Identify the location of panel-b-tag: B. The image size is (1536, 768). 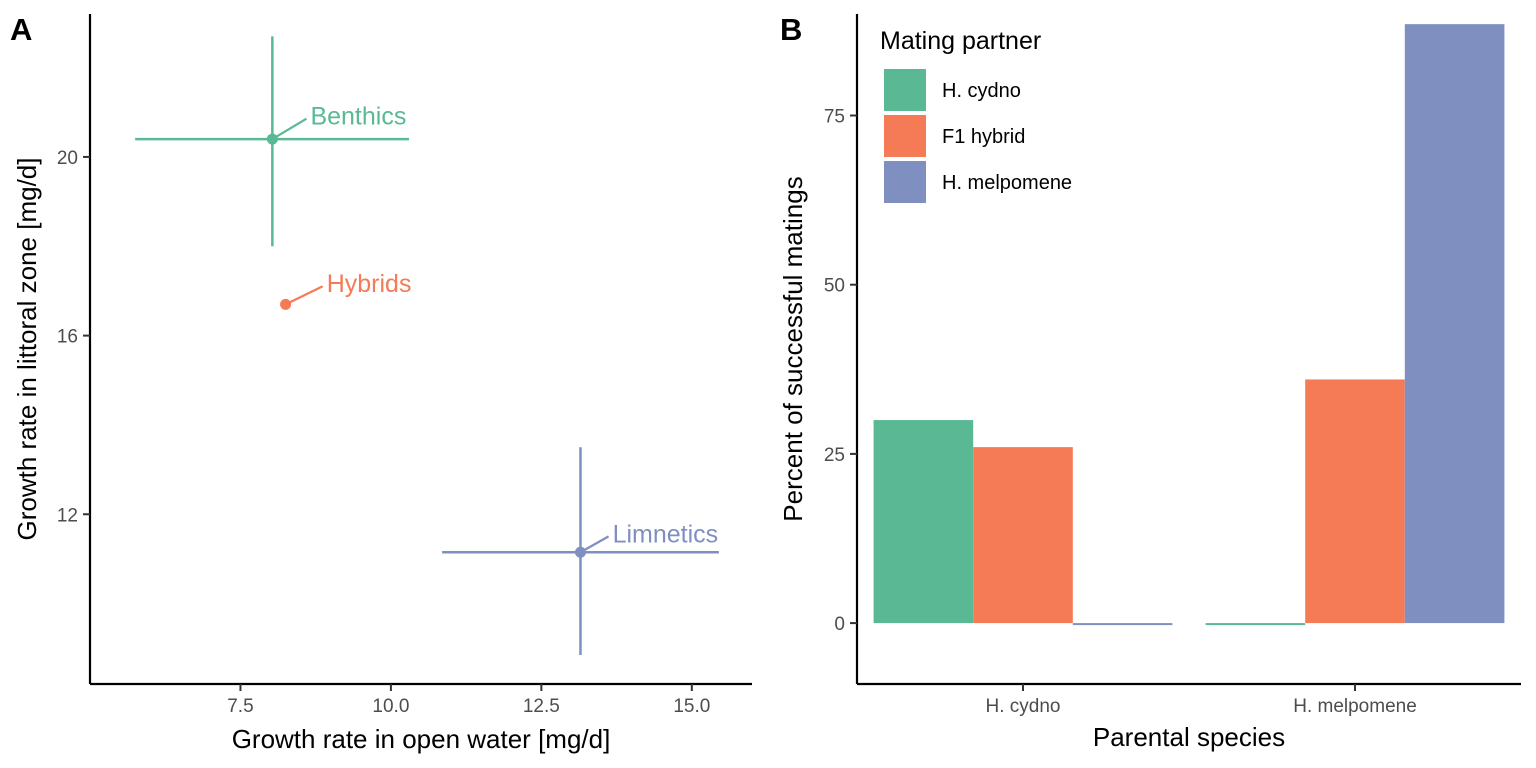
(791, 29).